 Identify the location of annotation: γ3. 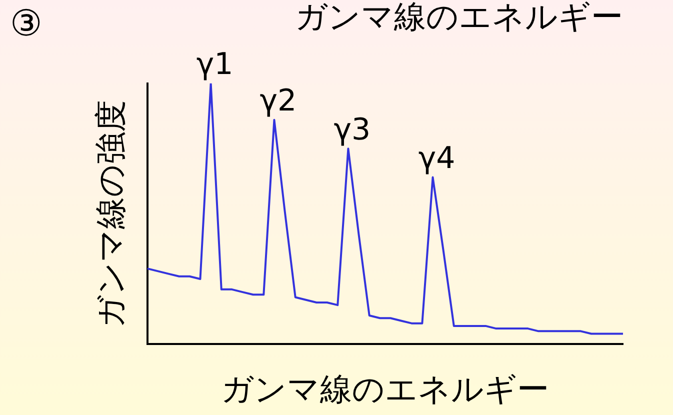
(352, 130).